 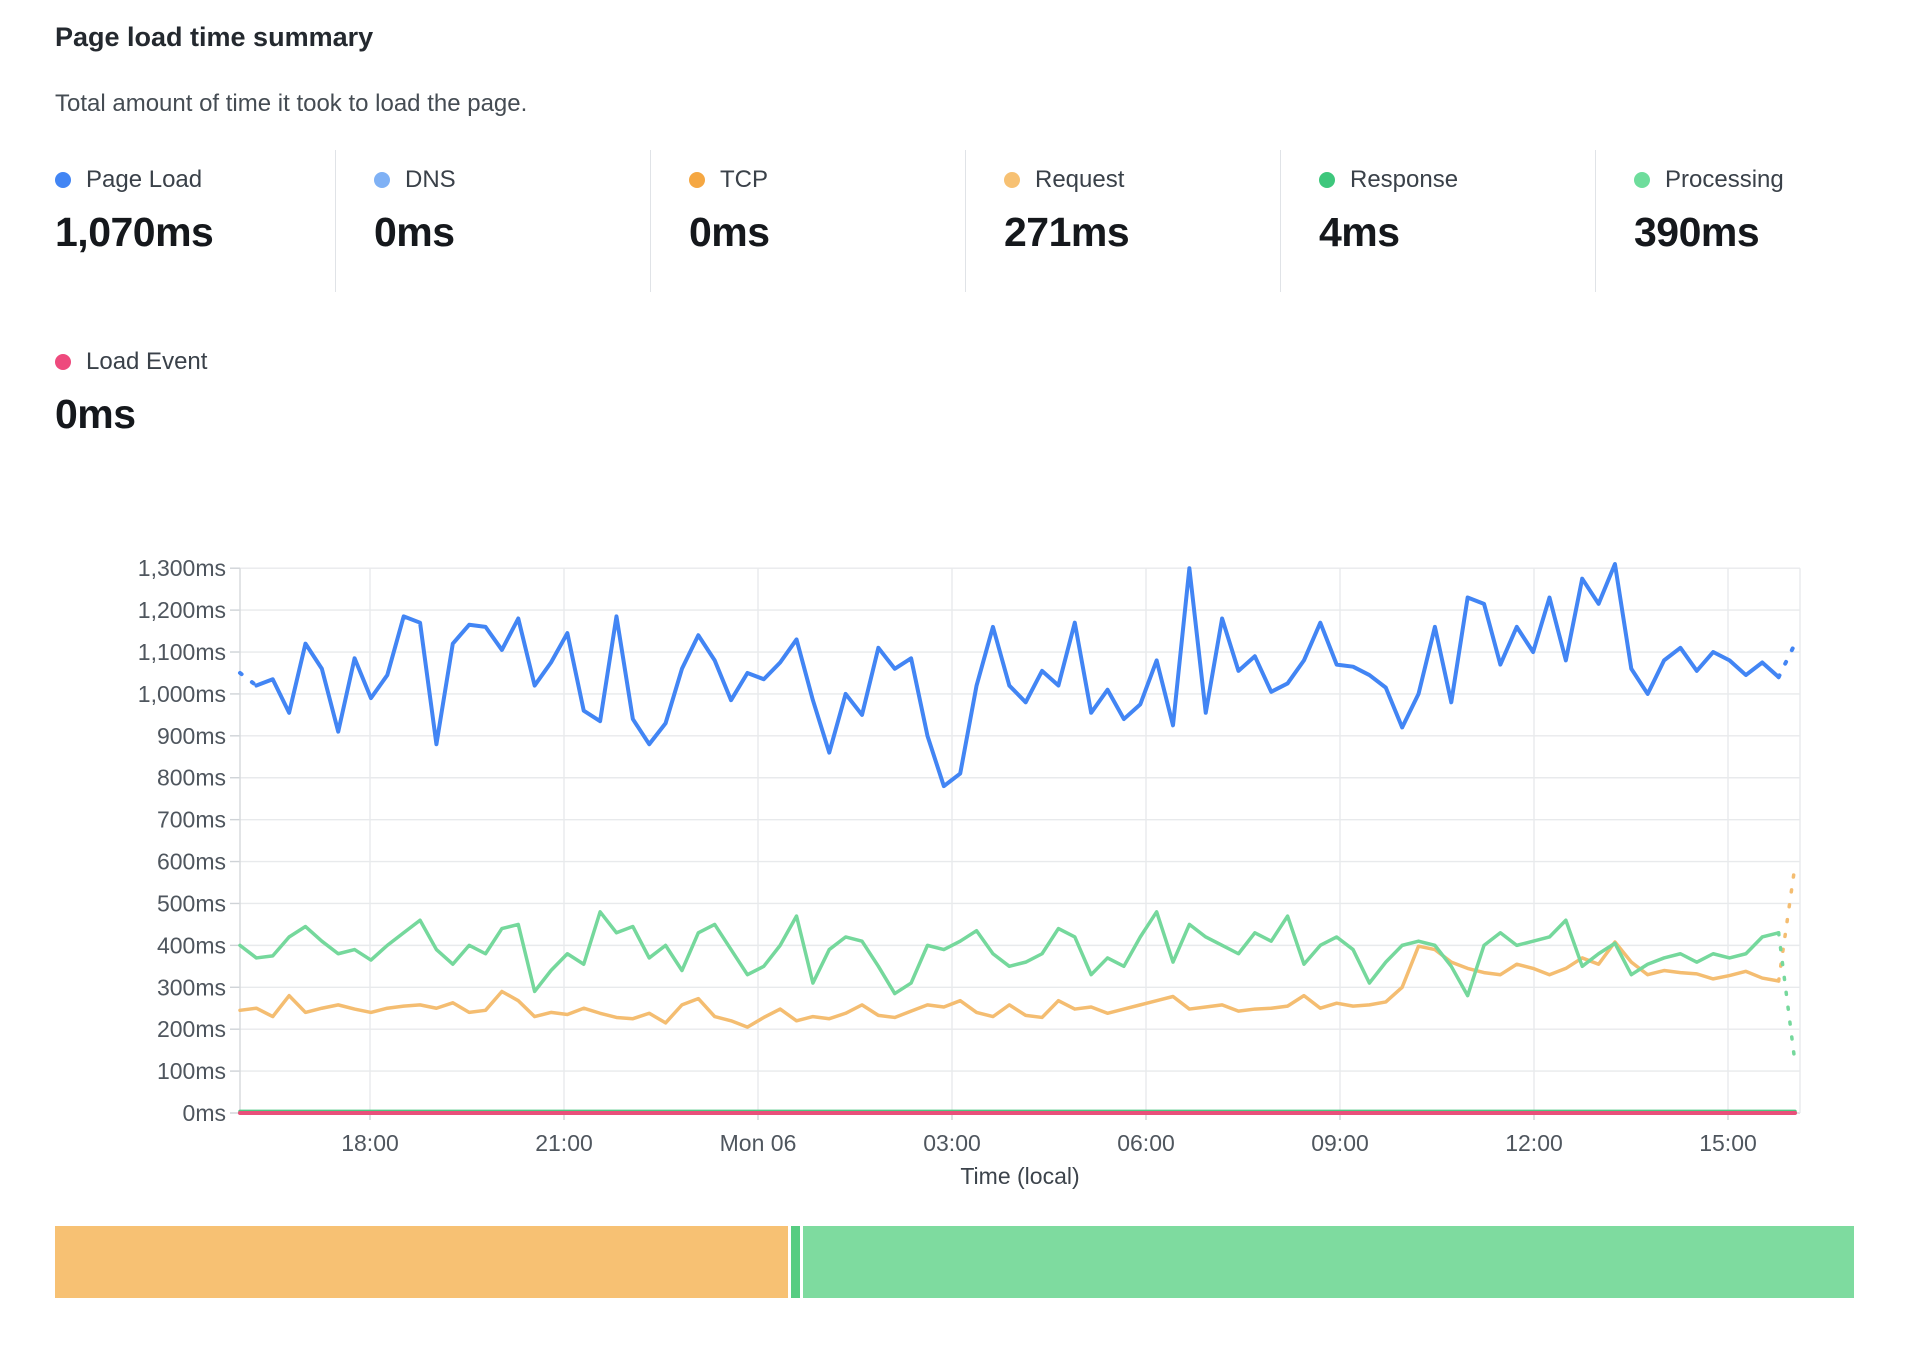 I want to click on y-tick-label: 900ms, so click(x=191, y=736).